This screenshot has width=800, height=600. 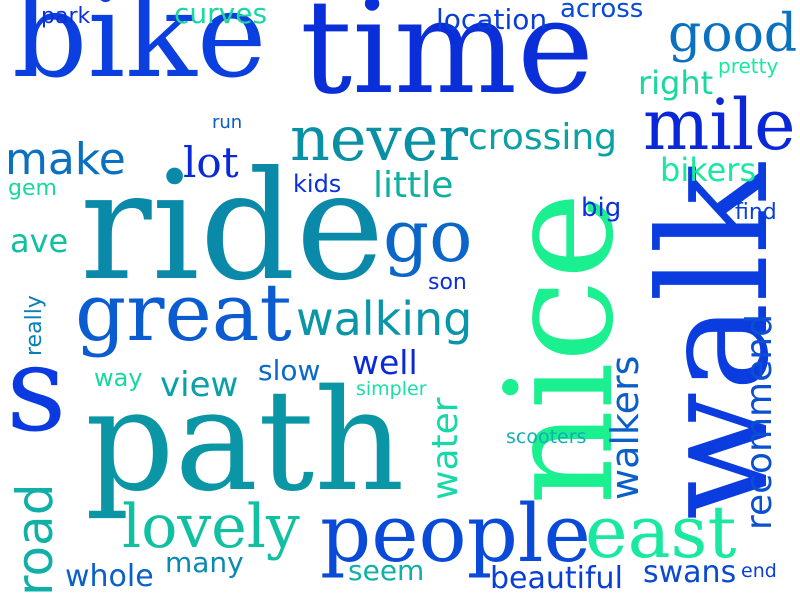 What do you see at coordinates (232, 227) in the screenshot?
I see `word-ride: ride` at bounding box center [232, 227].